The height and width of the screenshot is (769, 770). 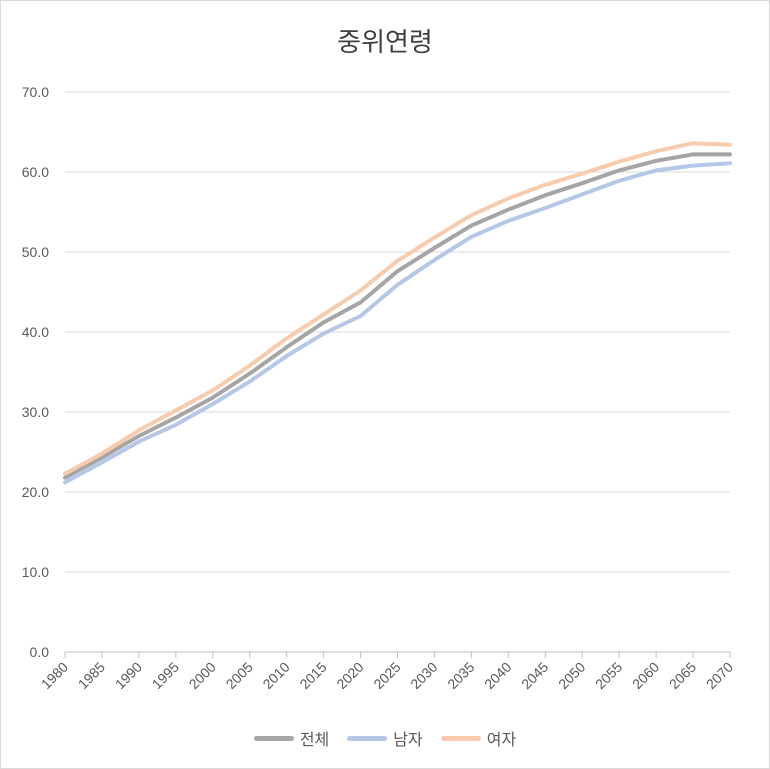 I want to click on legend-label: 남자, so click(x=408, y=739).